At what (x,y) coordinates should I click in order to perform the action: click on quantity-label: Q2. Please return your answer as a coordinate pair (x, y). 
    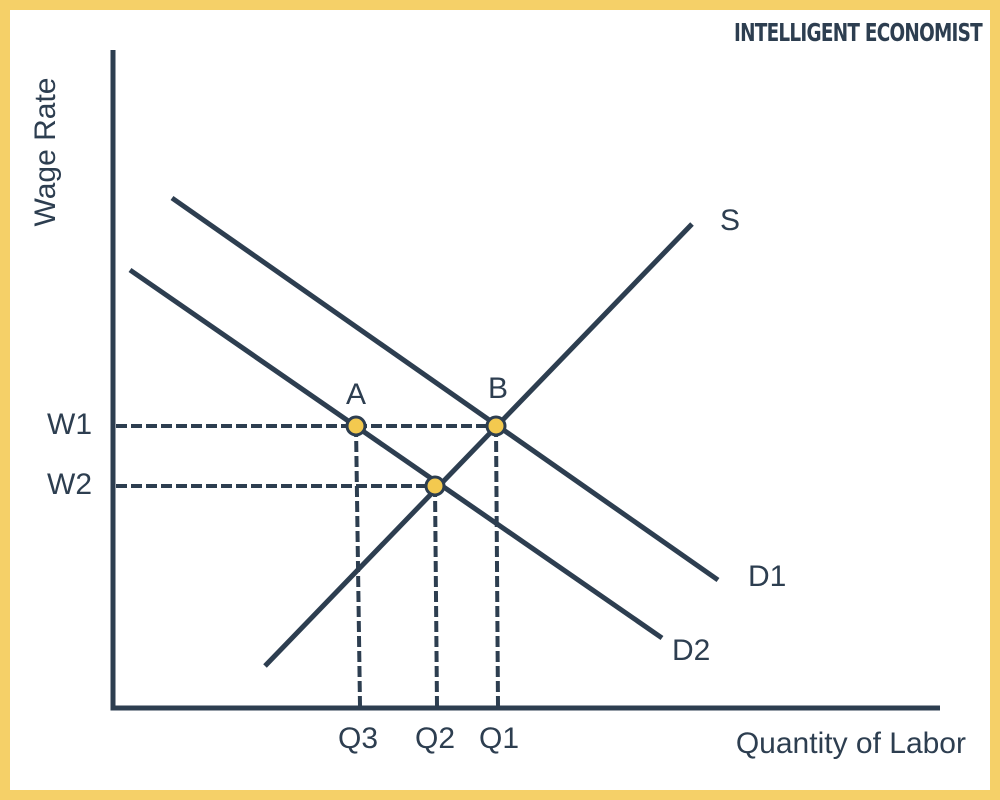
    Looking at the image, I should click on (435, 738).